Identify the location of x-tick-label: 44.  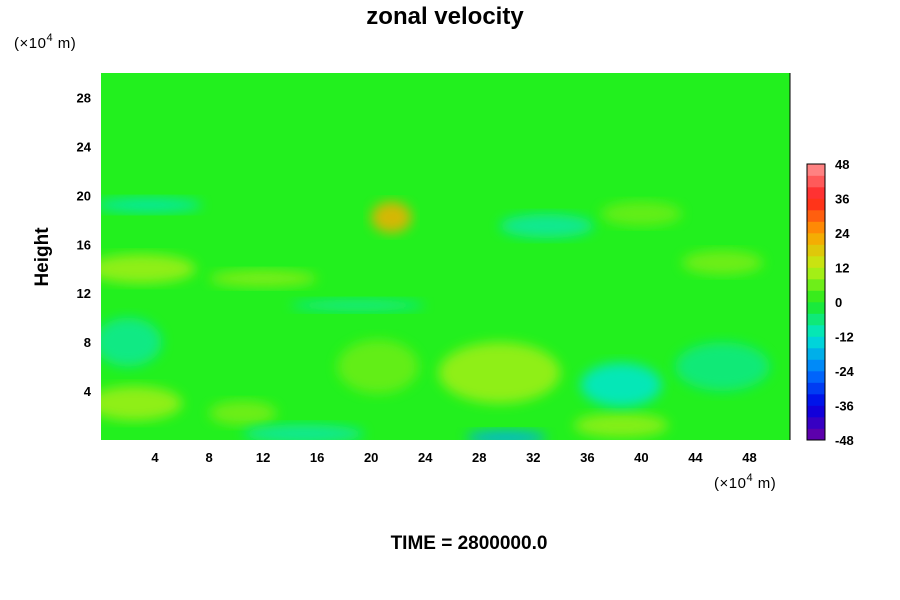
(695, 457).